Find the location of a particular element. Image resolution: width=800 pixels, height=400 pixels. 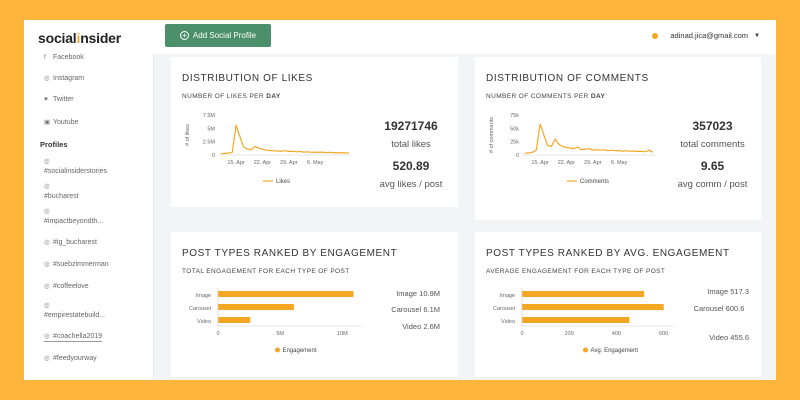

card-title: Distribution of likes is located at coordinates (247, 78).